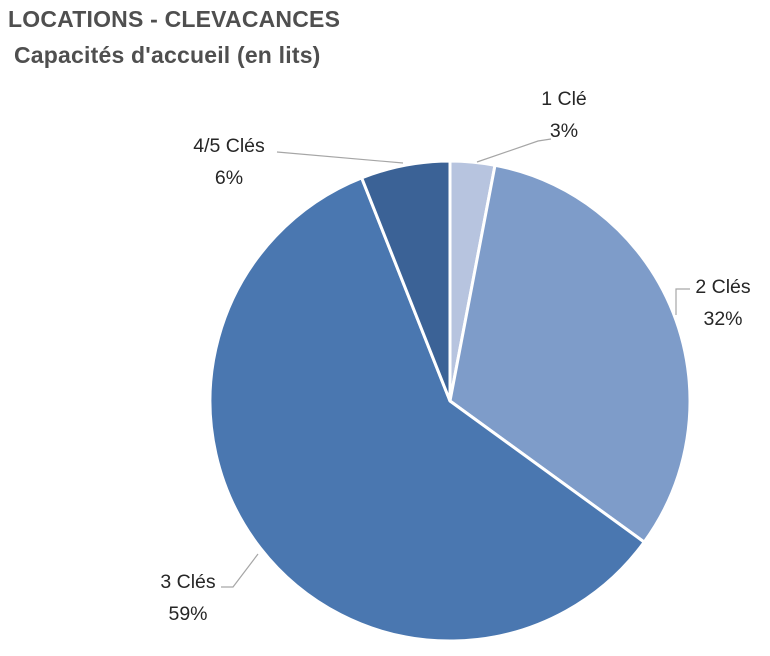 This screenshot has height=656, width=770. I want to click on data-label-45cles-name: 4/5 Clés, so click(229, 146).